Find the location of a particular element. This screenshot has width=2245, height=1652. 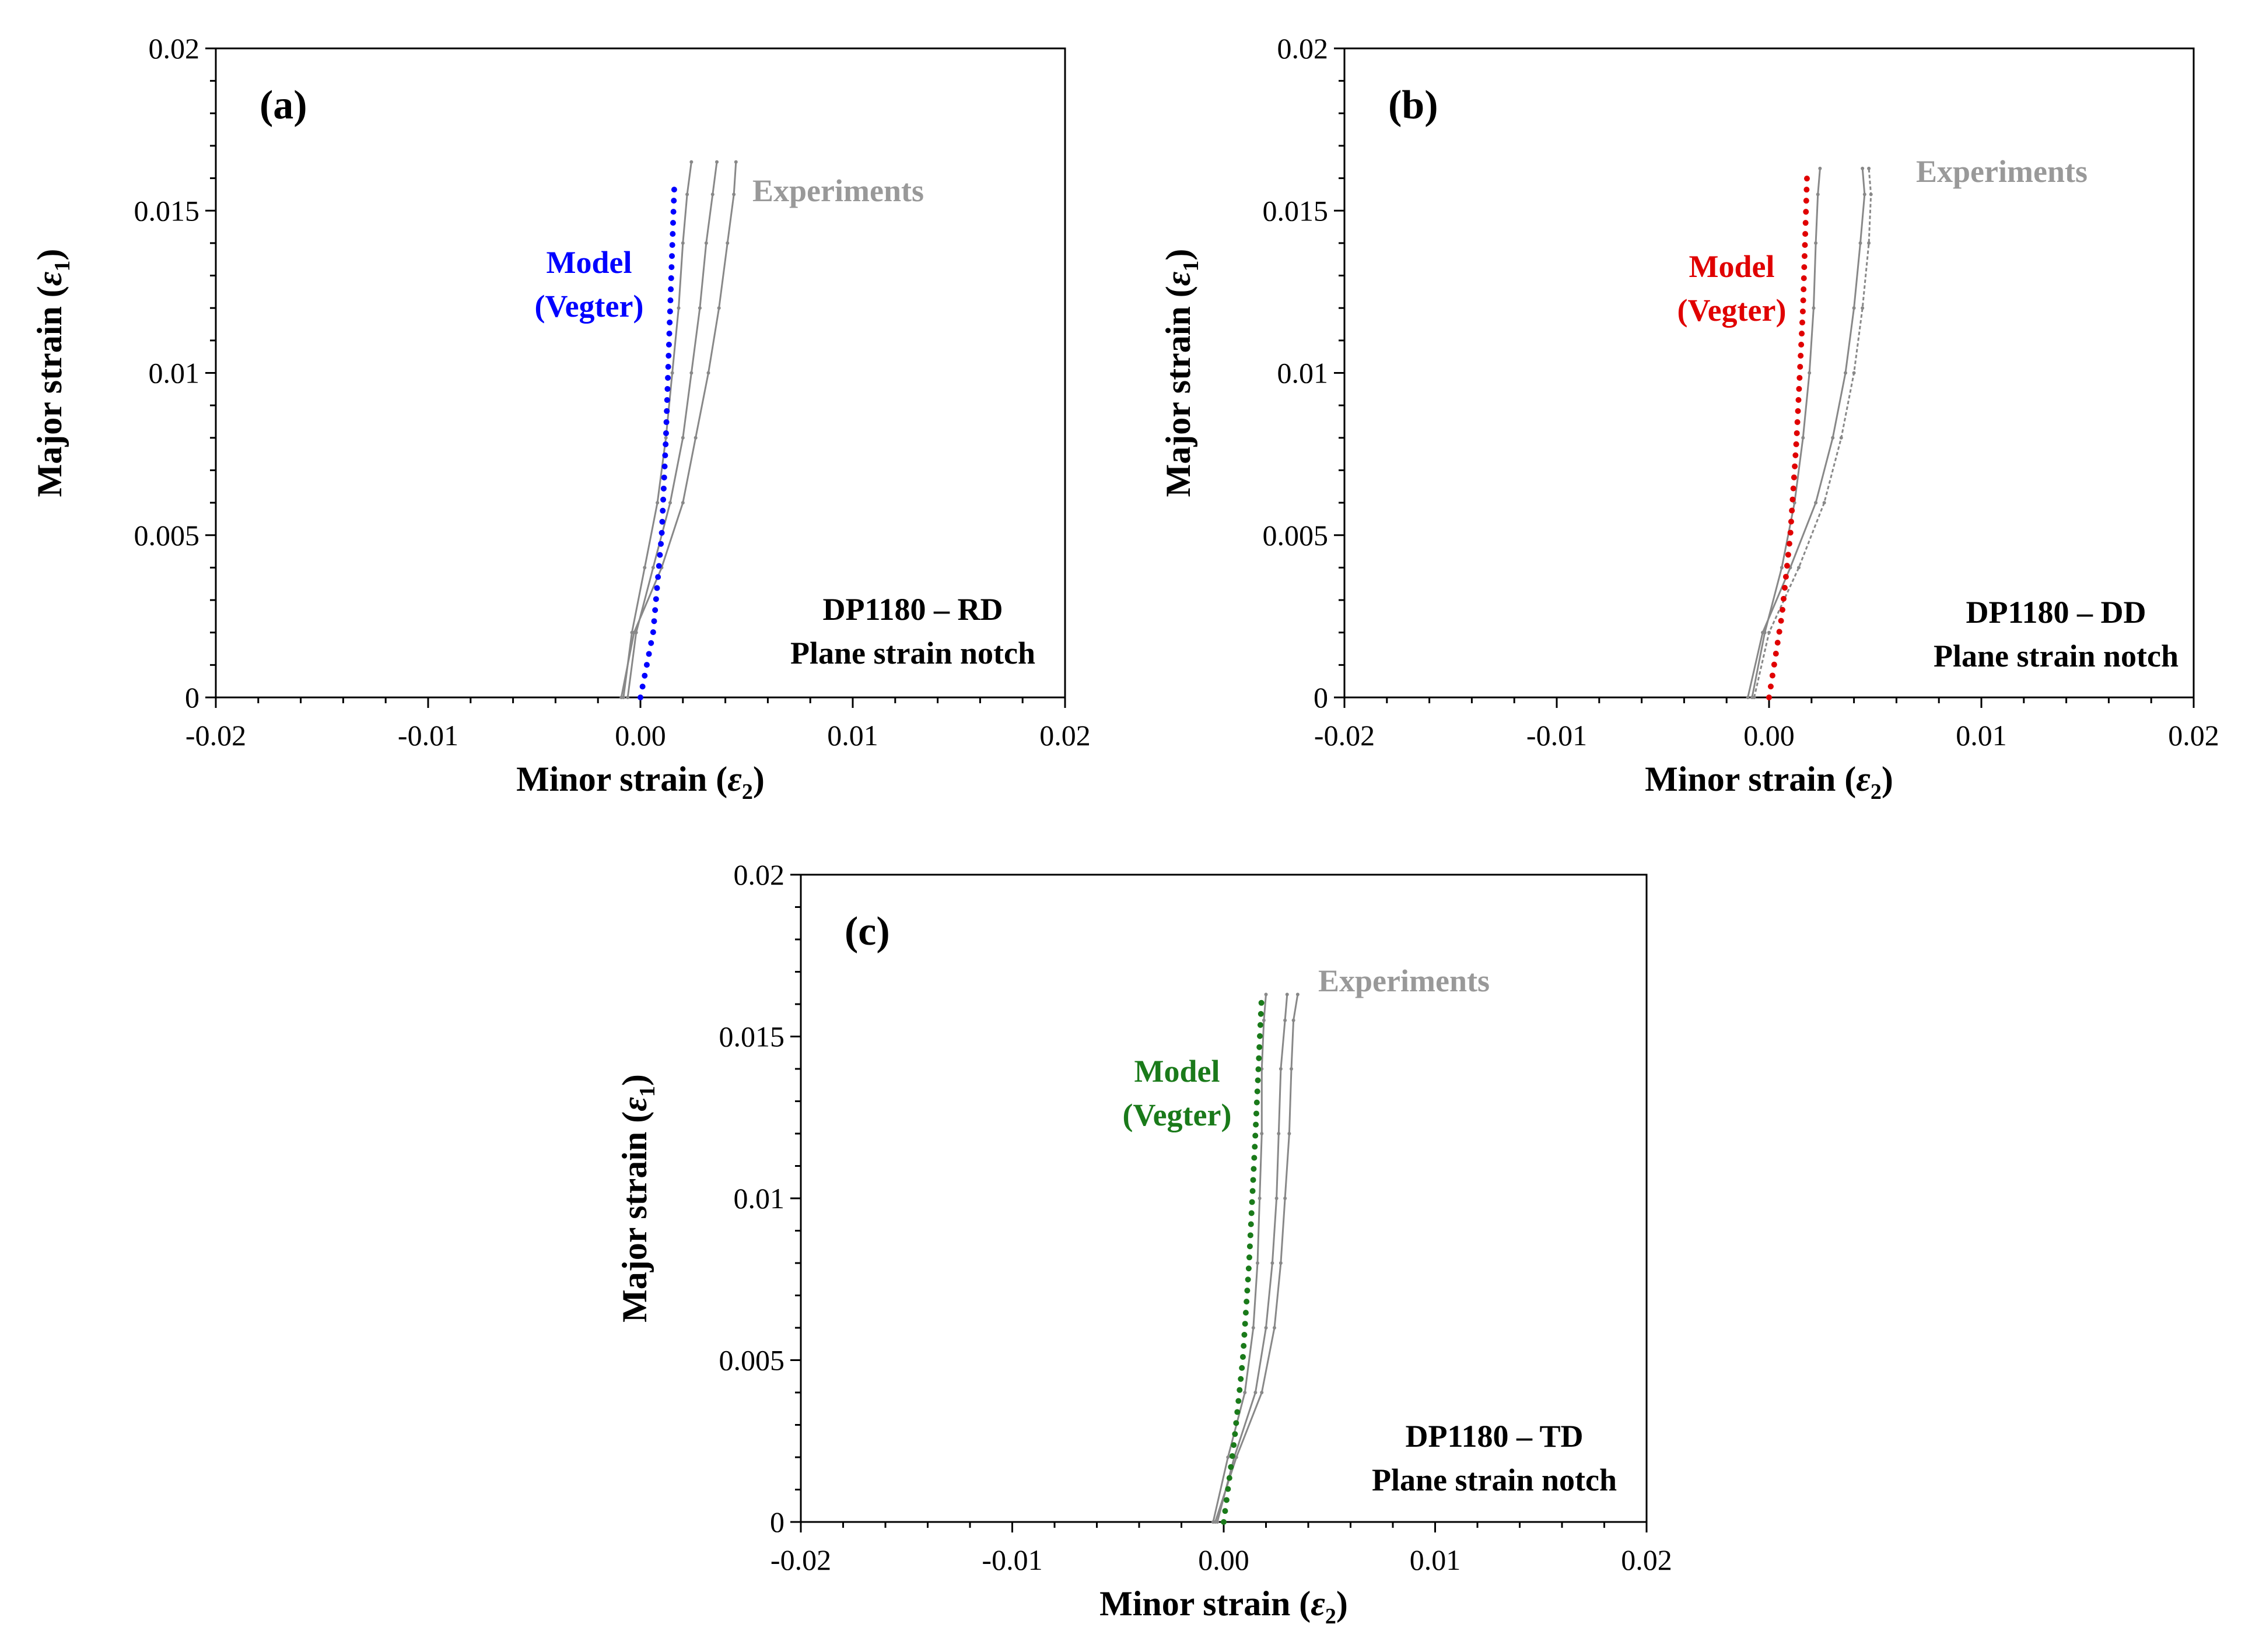

panel-label: (c) is located at coordinates (867, 931).